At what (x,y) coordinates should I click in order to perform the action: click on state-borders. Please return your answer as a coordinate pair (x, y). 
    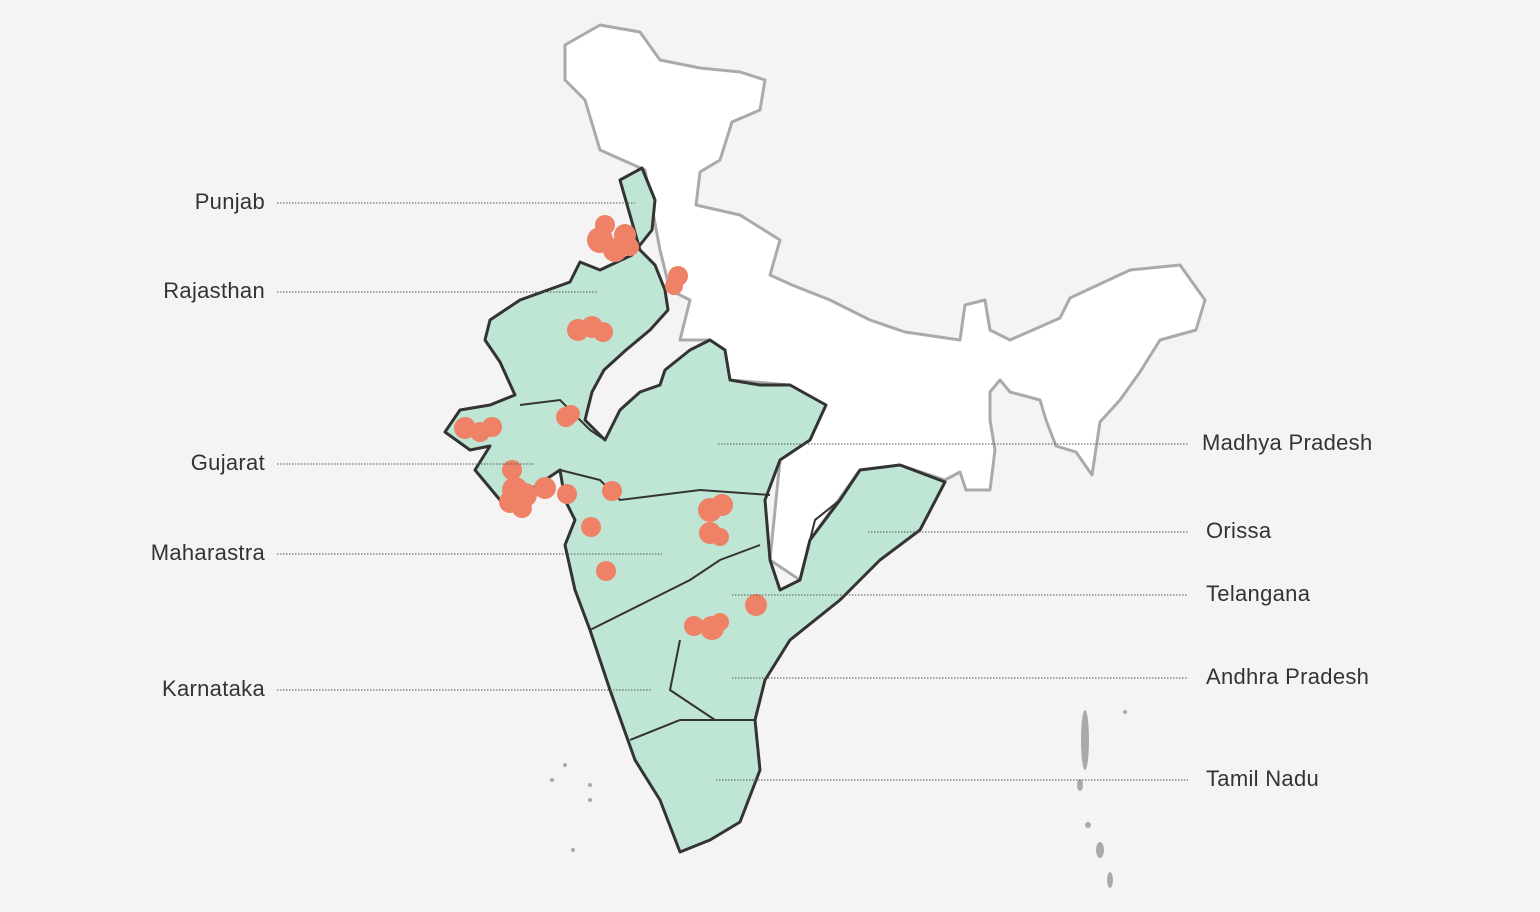
    Looking at the image, I should click on (680, 569).